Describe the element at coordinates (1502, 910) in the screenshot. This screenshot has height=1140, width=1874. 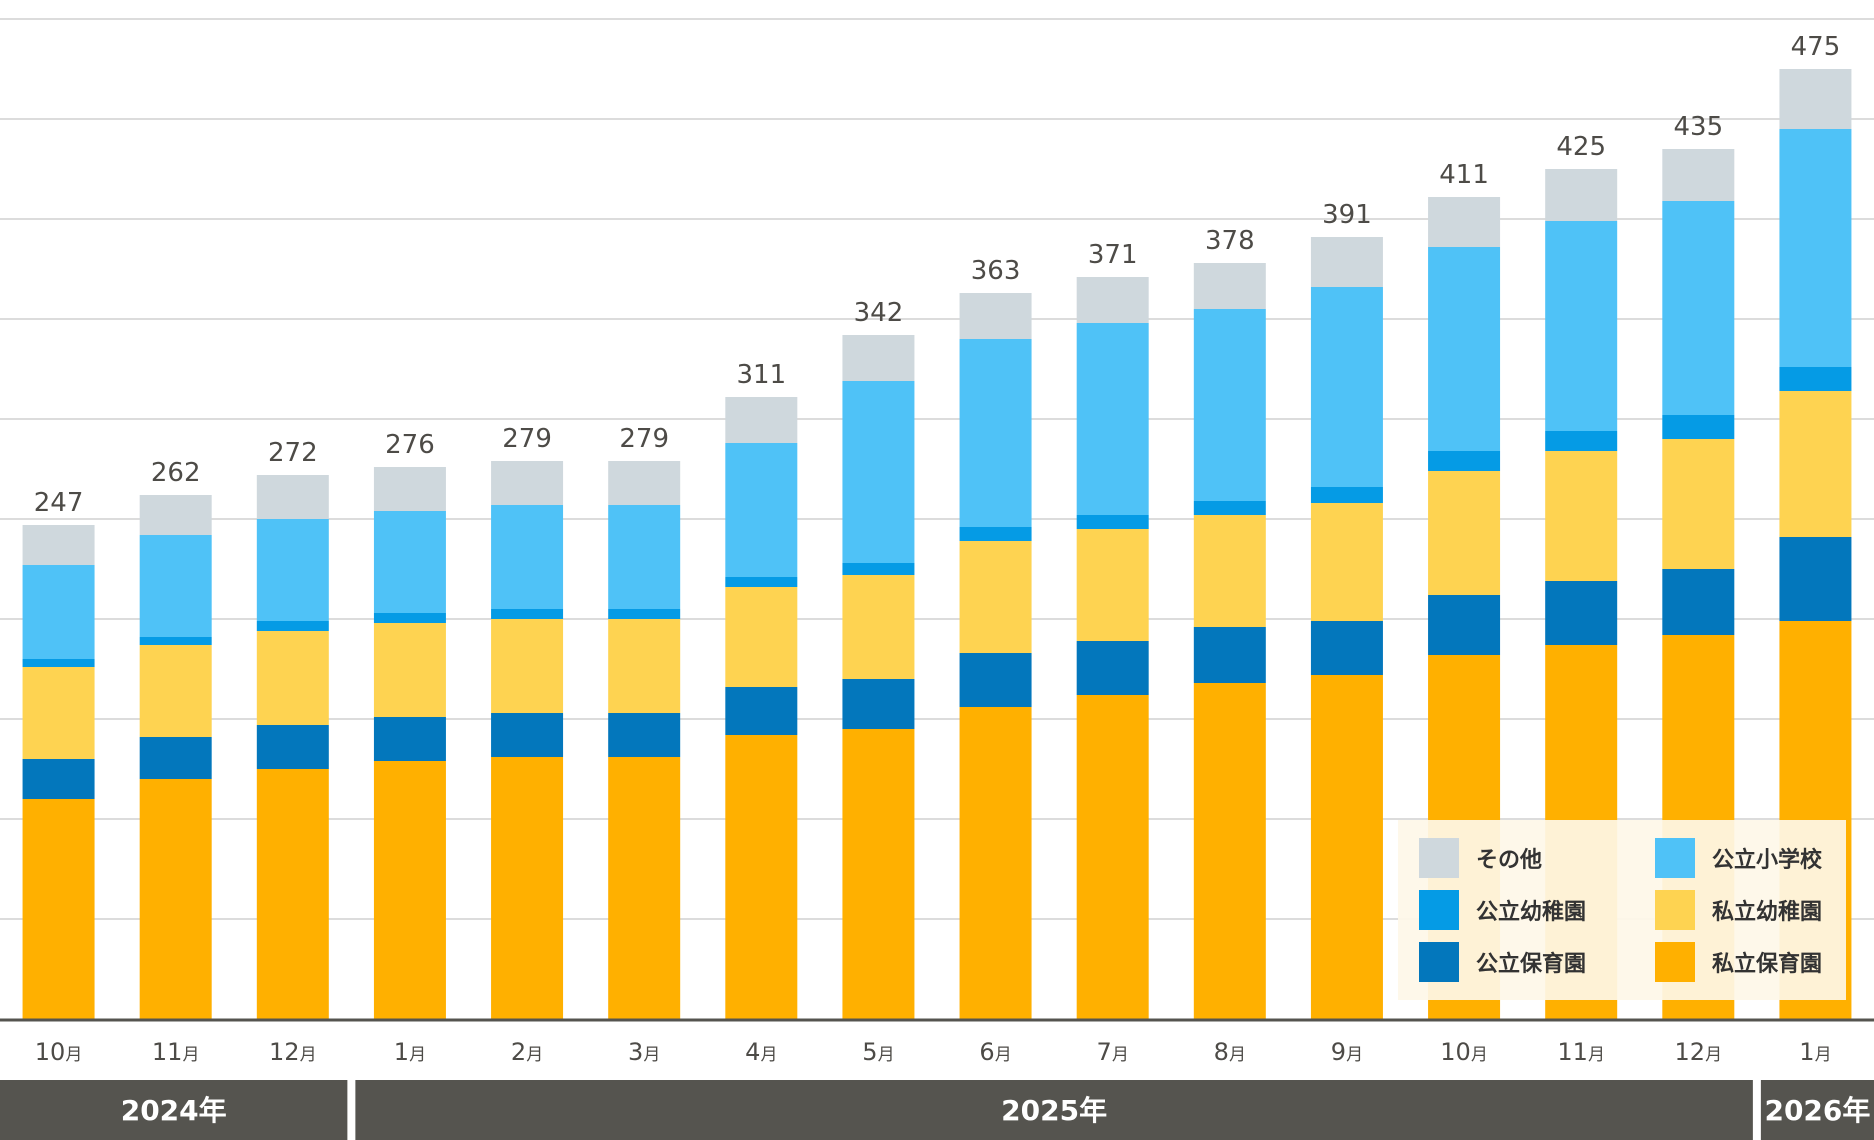
I see `legend-item: 公立幼稚園` at that location.